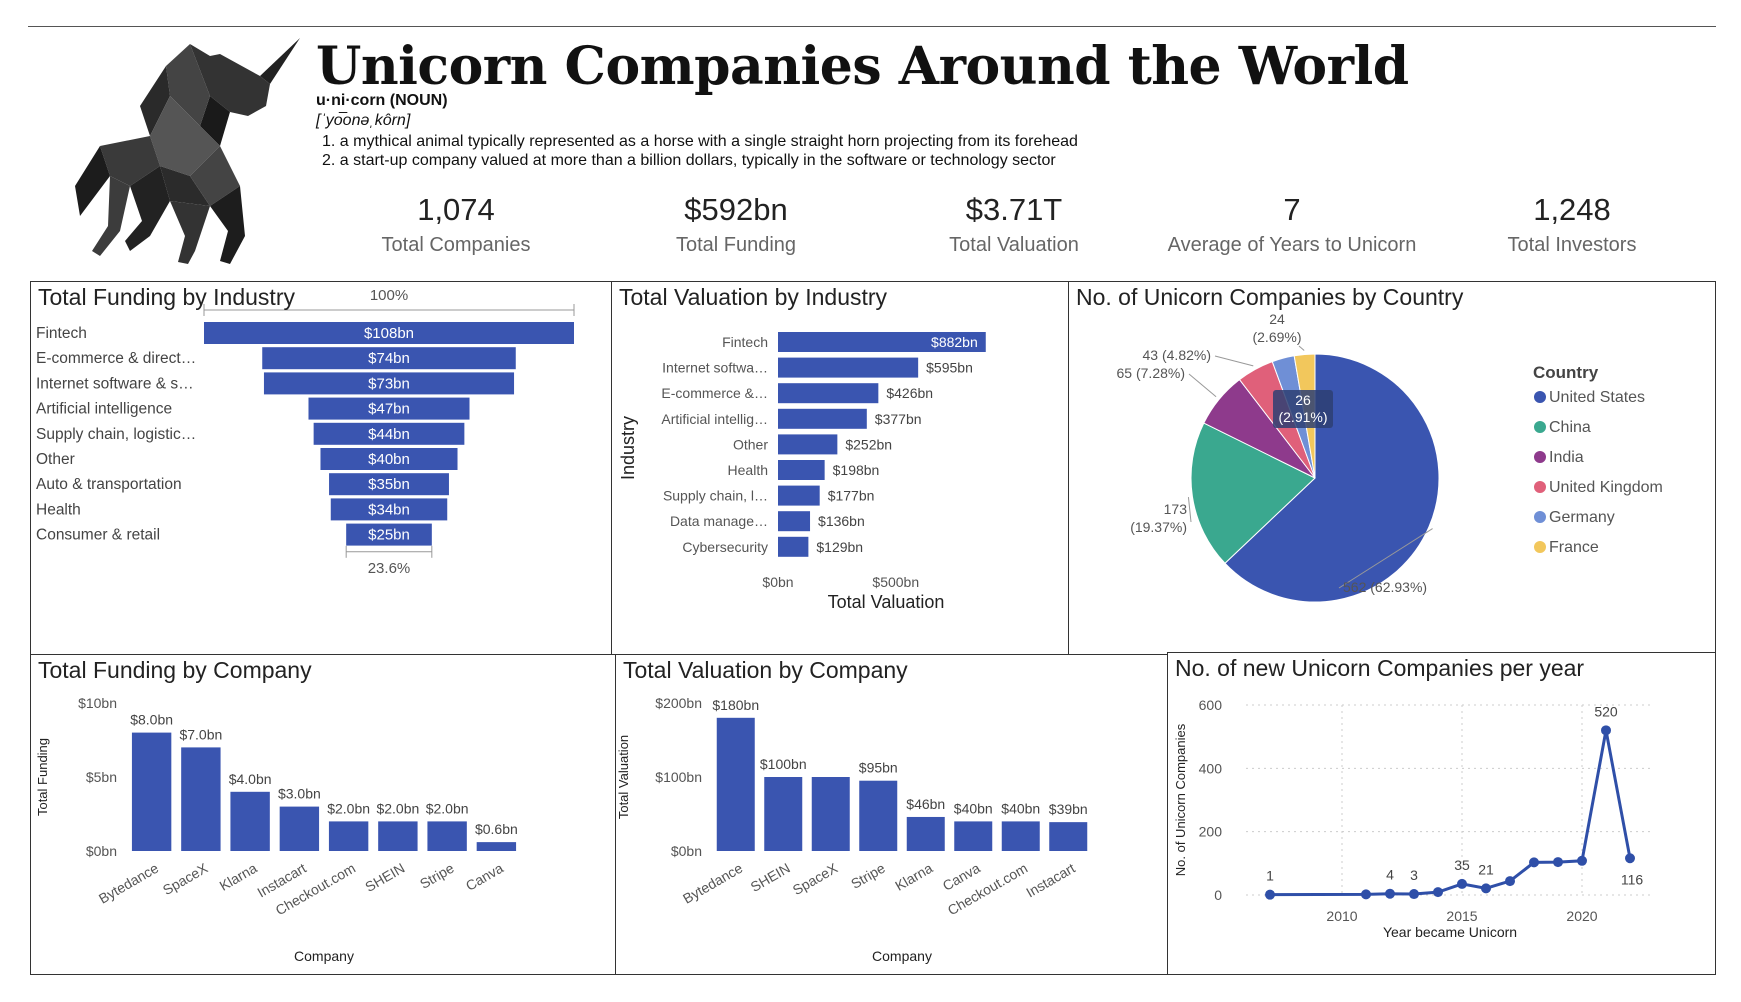 The width and height of the screenshot is (1741, 1002). I want to click on funnel-bar, so click(389, 459).